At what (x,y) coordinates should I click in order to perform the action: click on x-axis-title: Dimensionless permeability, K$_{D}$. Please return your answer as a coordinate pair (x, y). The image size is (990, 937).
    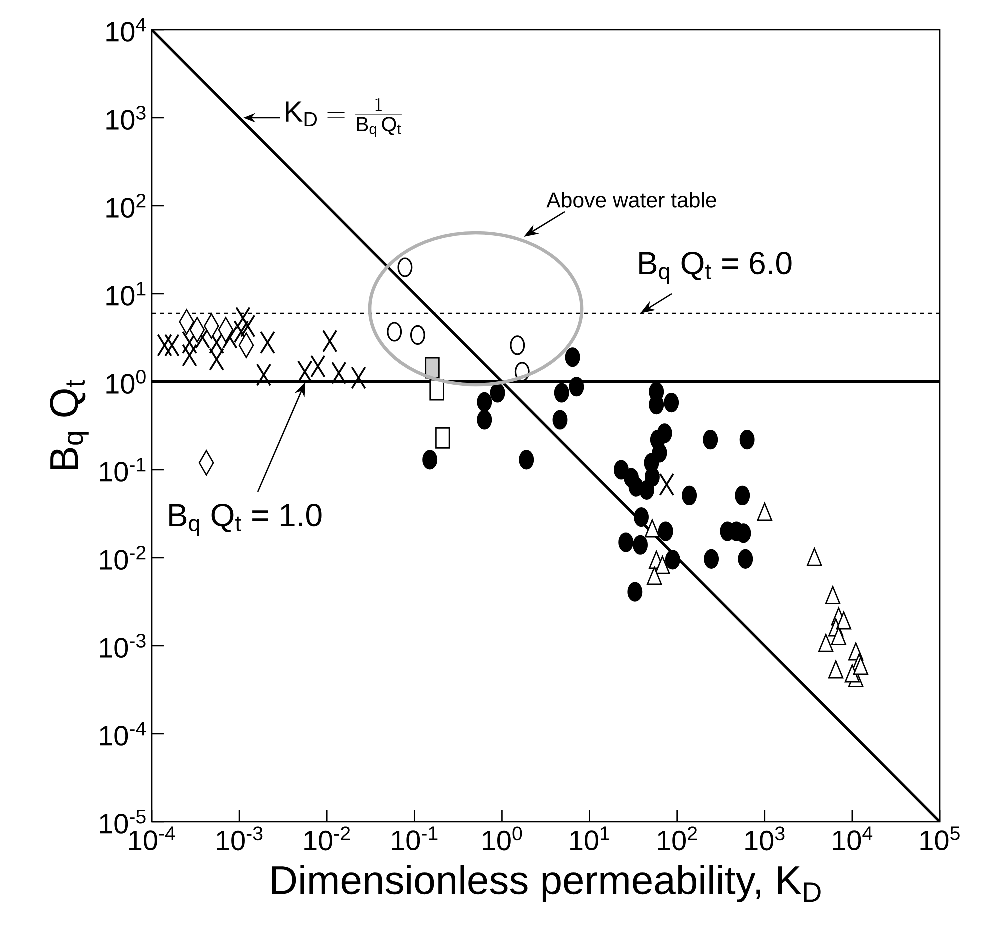
    Looking at the image, I should click on (546, 883).